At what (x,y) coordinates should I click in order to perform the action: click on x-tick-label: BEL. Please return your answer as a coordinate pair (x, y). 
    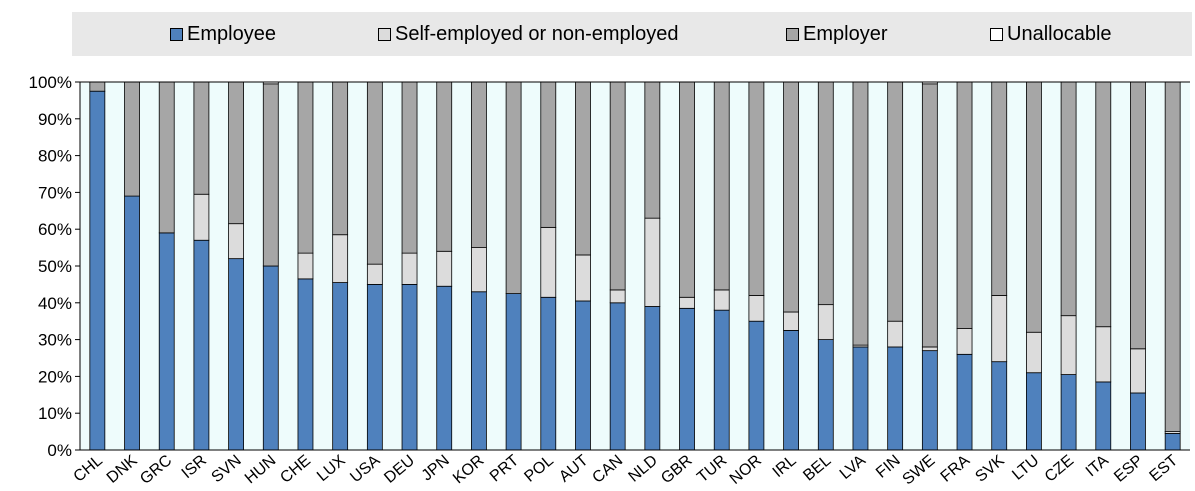
    Looking at the image, I should click on (817, 468).